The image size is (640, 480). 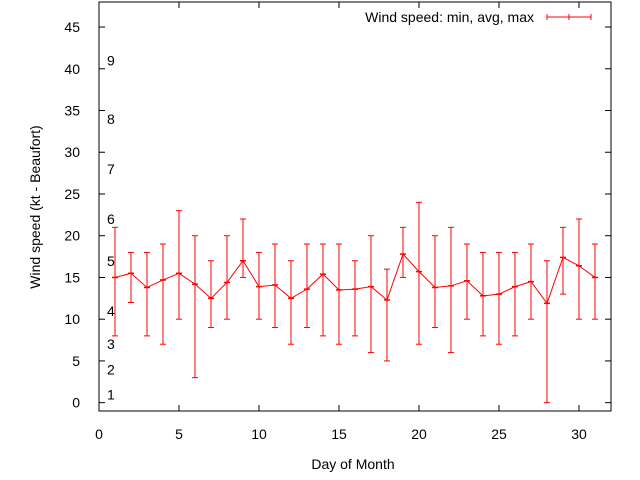 I want to click on legend-label: Wind speed: min, avg, max, so click(x=449, y=17).